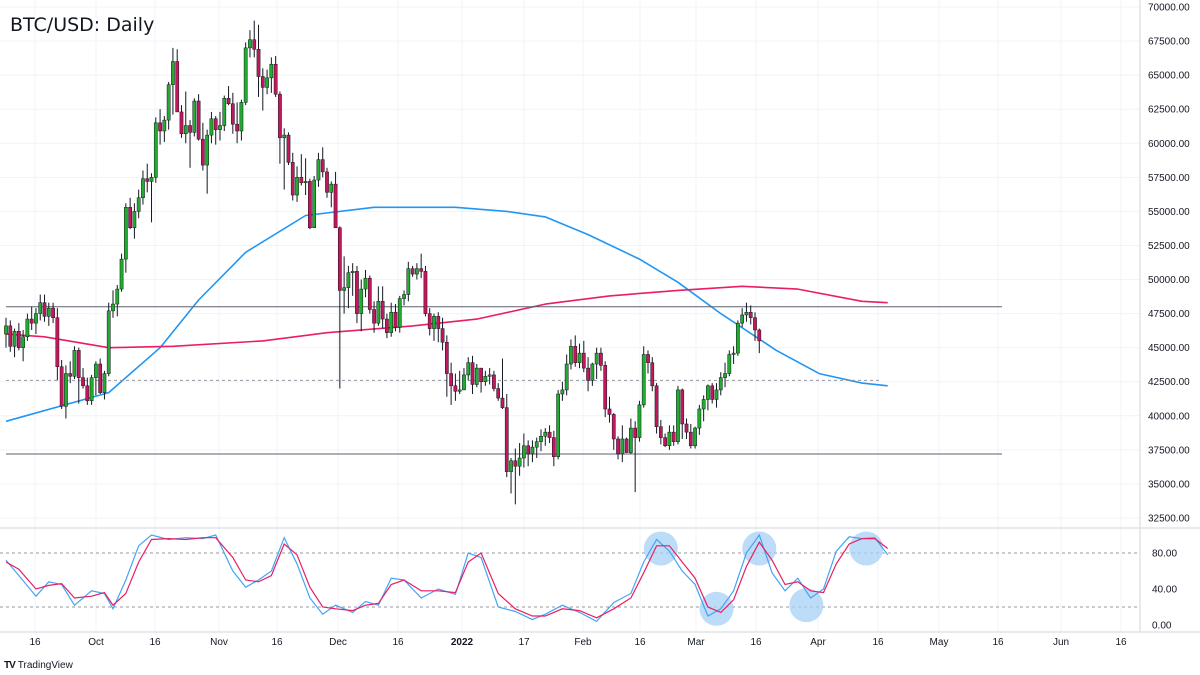 This screenshot has height=675, width=1200. I want to click on chart-title: BTC/USD: Daily, so click(82, 25).